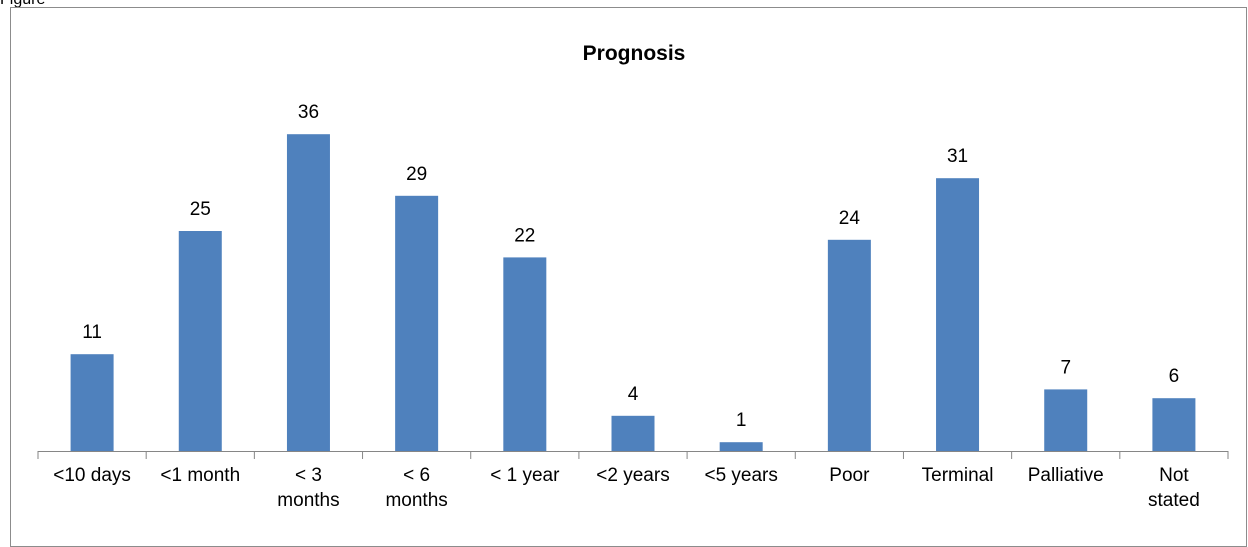 Image resolution: width=1248 pixels, height=547 pixels. What do you see at coordinates (850, 218) in the screenshot?
I see `bar-value-label: 24` at bounding box center [850, 218].